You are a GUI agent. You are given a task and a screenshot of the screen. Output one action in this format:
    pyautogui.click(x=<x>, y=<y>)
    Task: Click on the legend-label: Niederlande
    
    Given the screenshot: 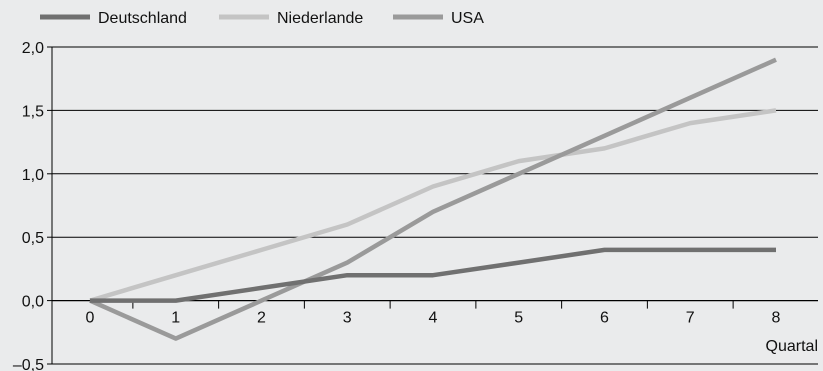 What is the action you would take?
    pyautogui.click(x=320, y=18)
    